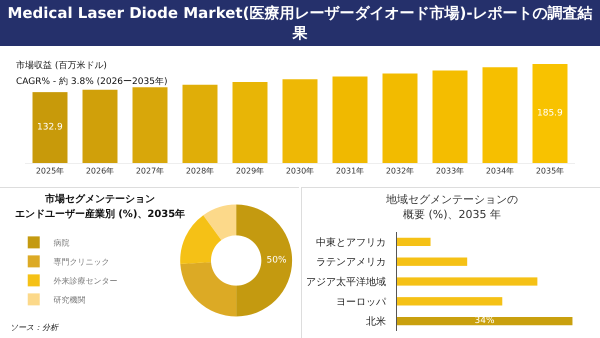 The width and height of the screenshot is (600, 338). Describe the element at coordinates (351, 262) in the screenshot. I see `y-tick-label: ラテンアメリカ` at that location.